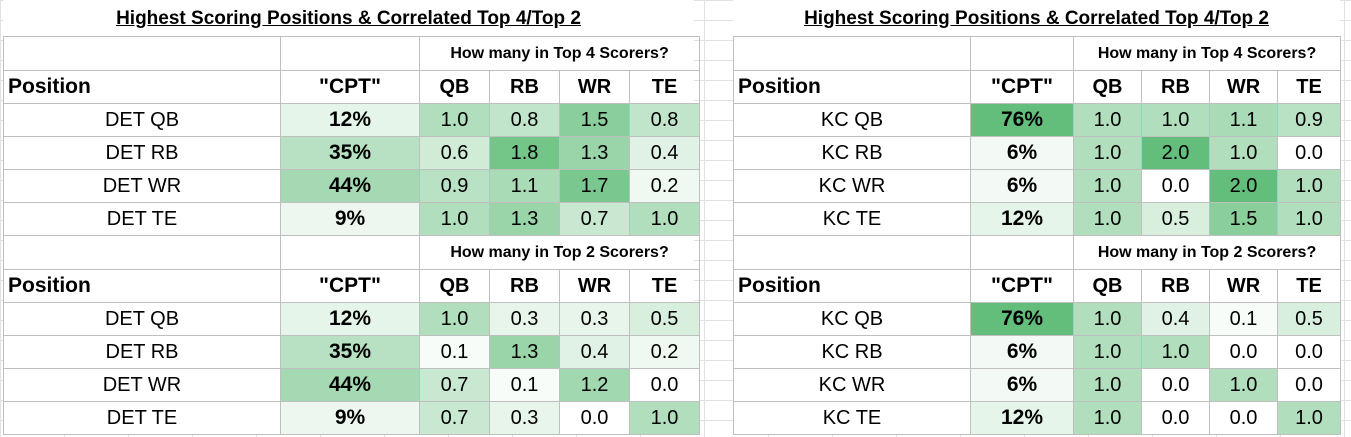 The image size is (1351, 437). Describe the element at coordinates (142, 352) in the screenshot. I see `position-cell: DET RB` at that location.